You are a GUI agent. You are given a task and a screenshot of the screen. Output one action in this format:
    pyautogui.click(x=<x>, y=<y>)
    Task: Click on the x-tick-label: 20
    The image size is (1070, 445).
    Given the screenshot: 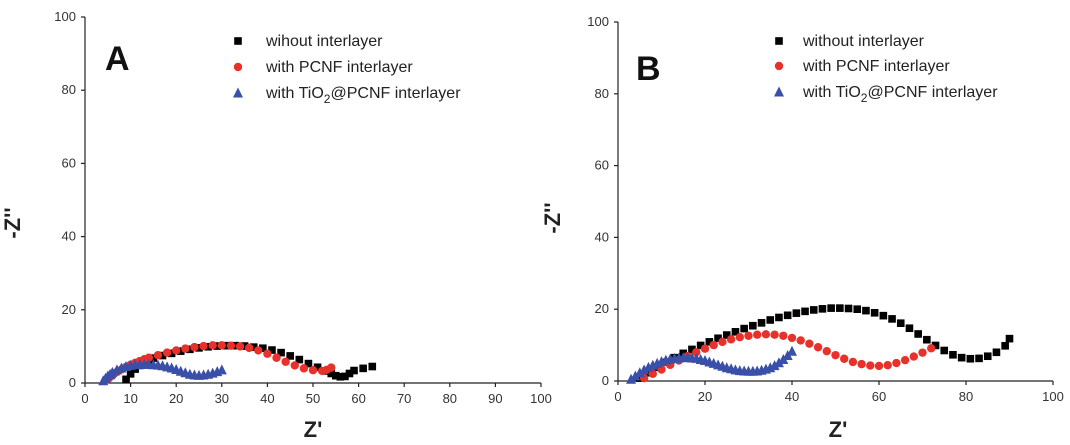 What is the action you would take?
    pyautogui.click(x=705, y=396)
    